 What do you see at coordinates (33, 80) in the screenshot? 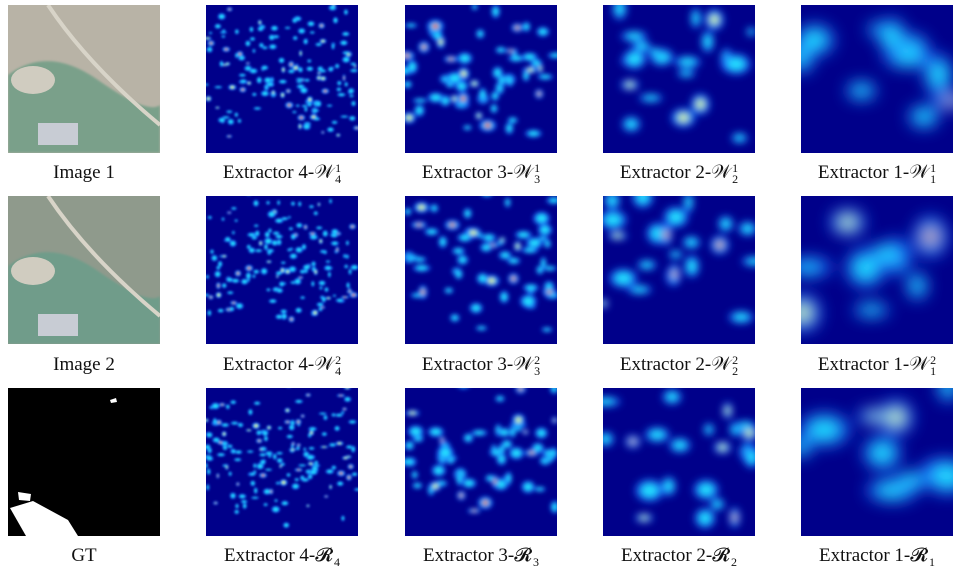
I see `island` at bounding box center [33, 80].